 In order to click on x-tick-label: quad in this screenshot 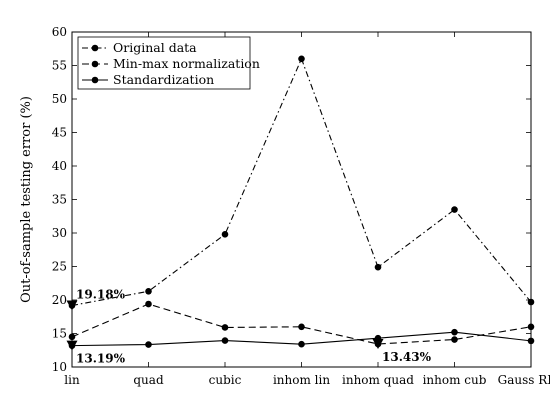, I will do `click(148, 380)`.